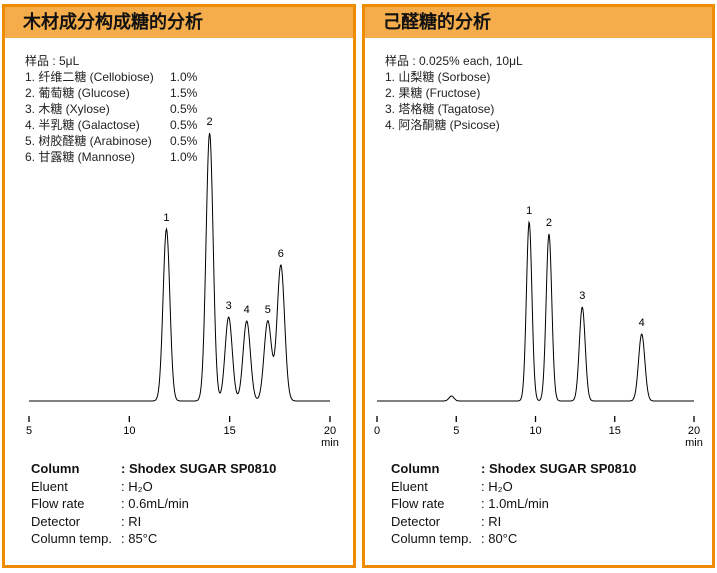 The image size is (717, 573). What do you see at coordinates (281, 254) in the screenshot?
I see `peak-label: 6` at bounding box center [281, 254].